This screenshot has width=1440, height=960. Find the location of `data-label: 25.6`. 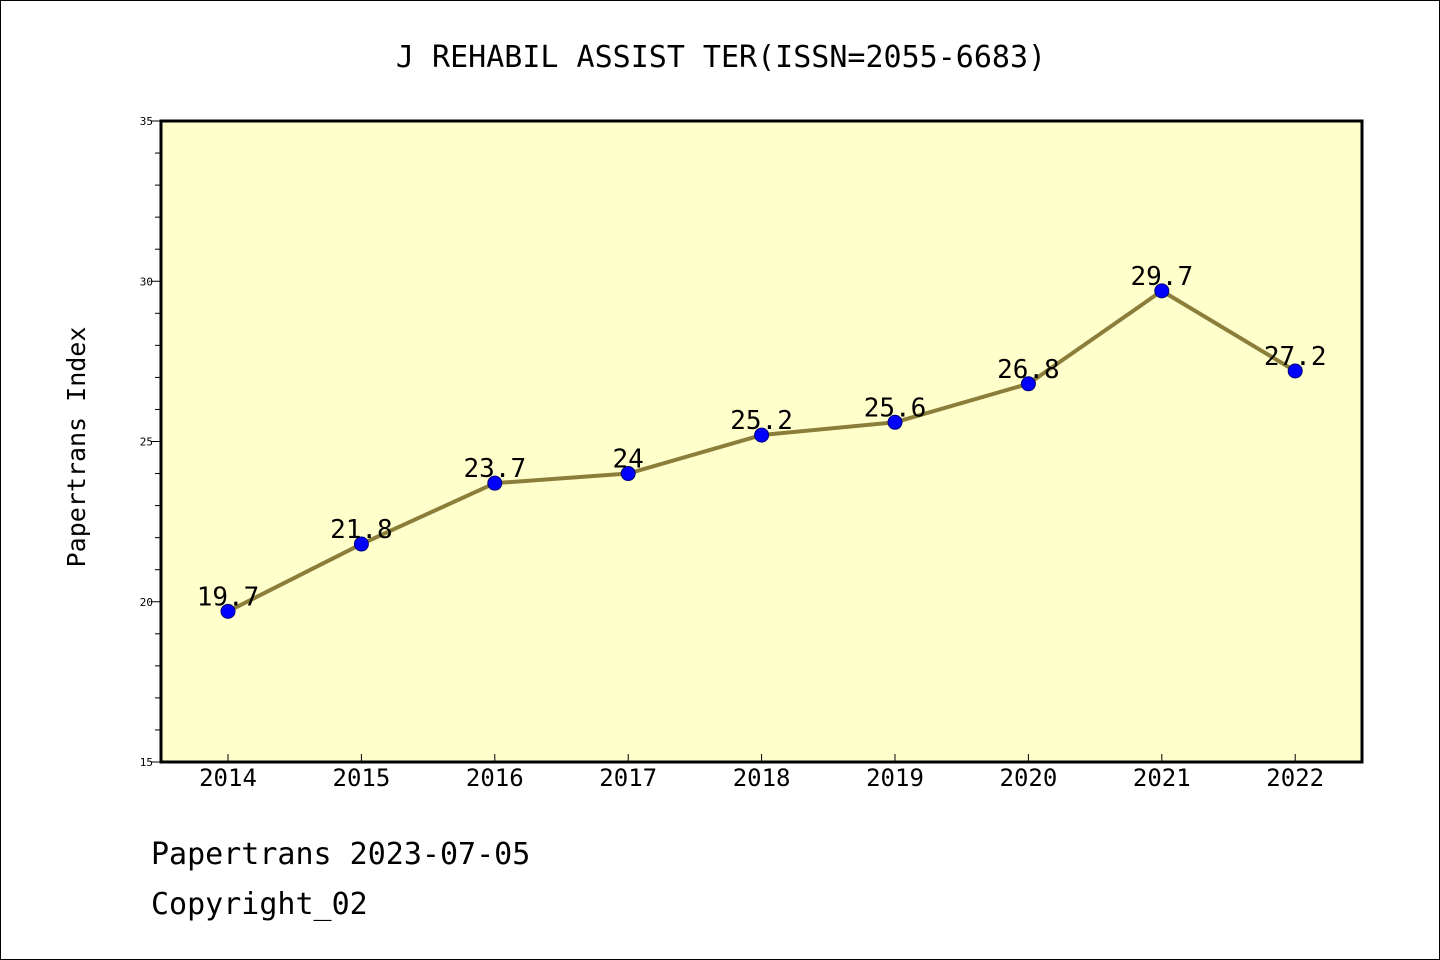

data-label: 25.6 is located at coordinates (895, 408).